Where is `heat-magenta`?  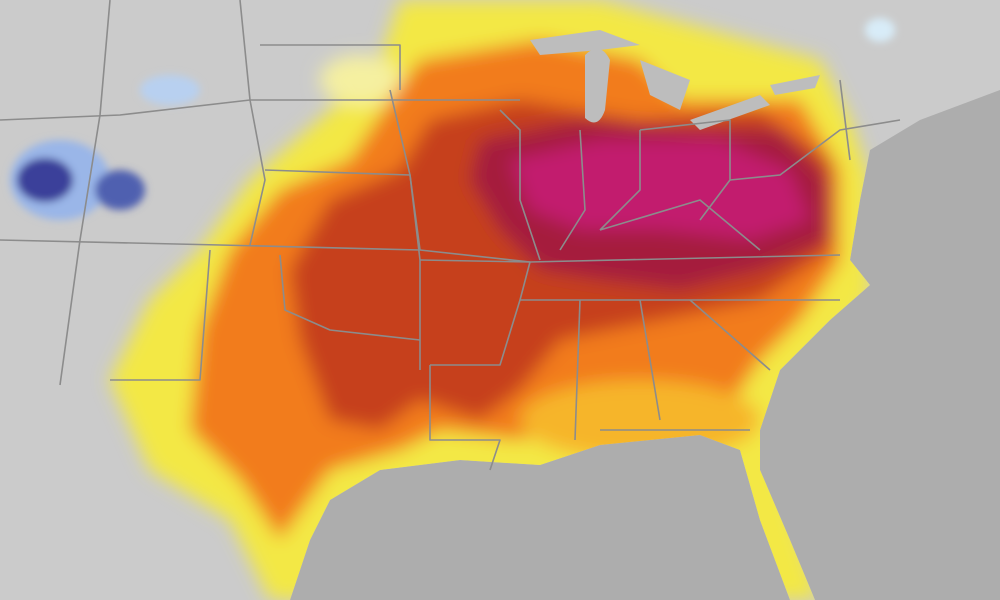 heat-magenta is located at coordinates (660, 190).